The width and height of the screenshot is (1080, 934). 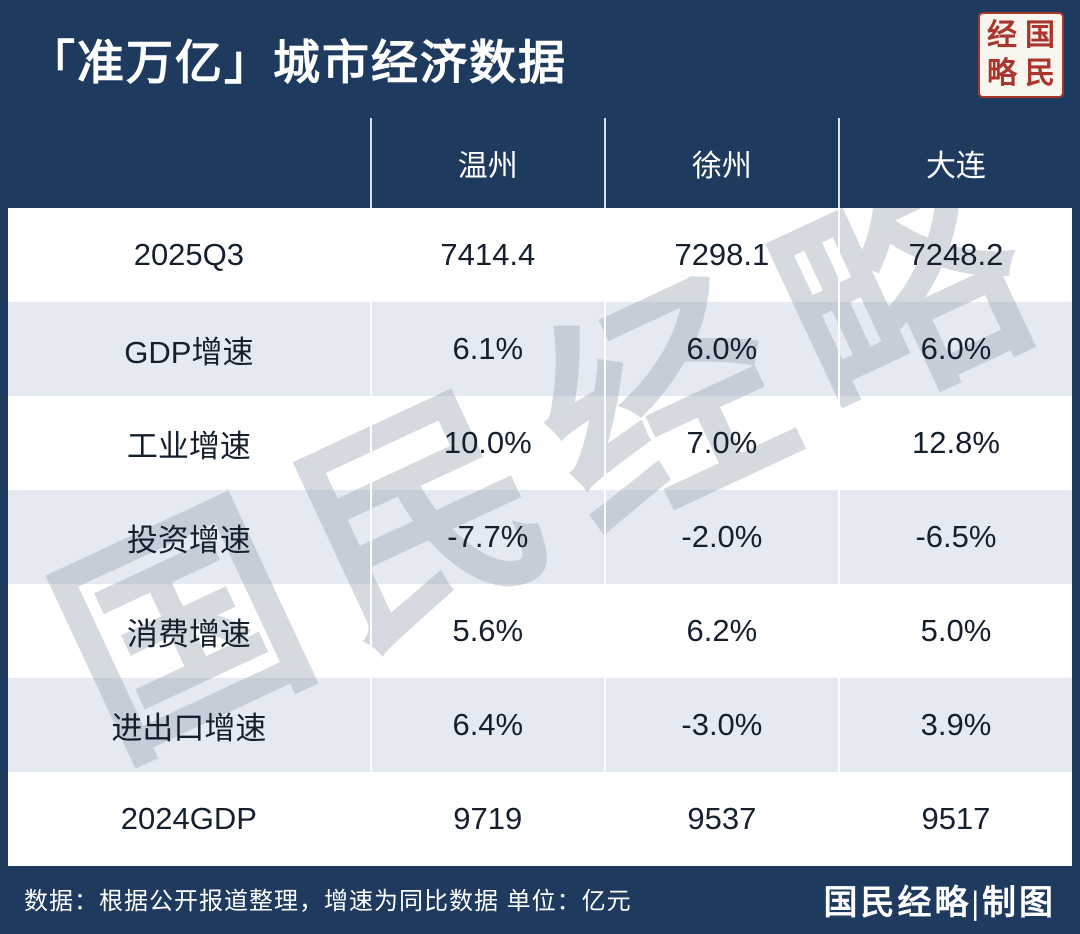 What do you see at coordinates (188, 818) in the screenshot?
I see `row-label: 2024GDP` at bounding box center [188, 818].